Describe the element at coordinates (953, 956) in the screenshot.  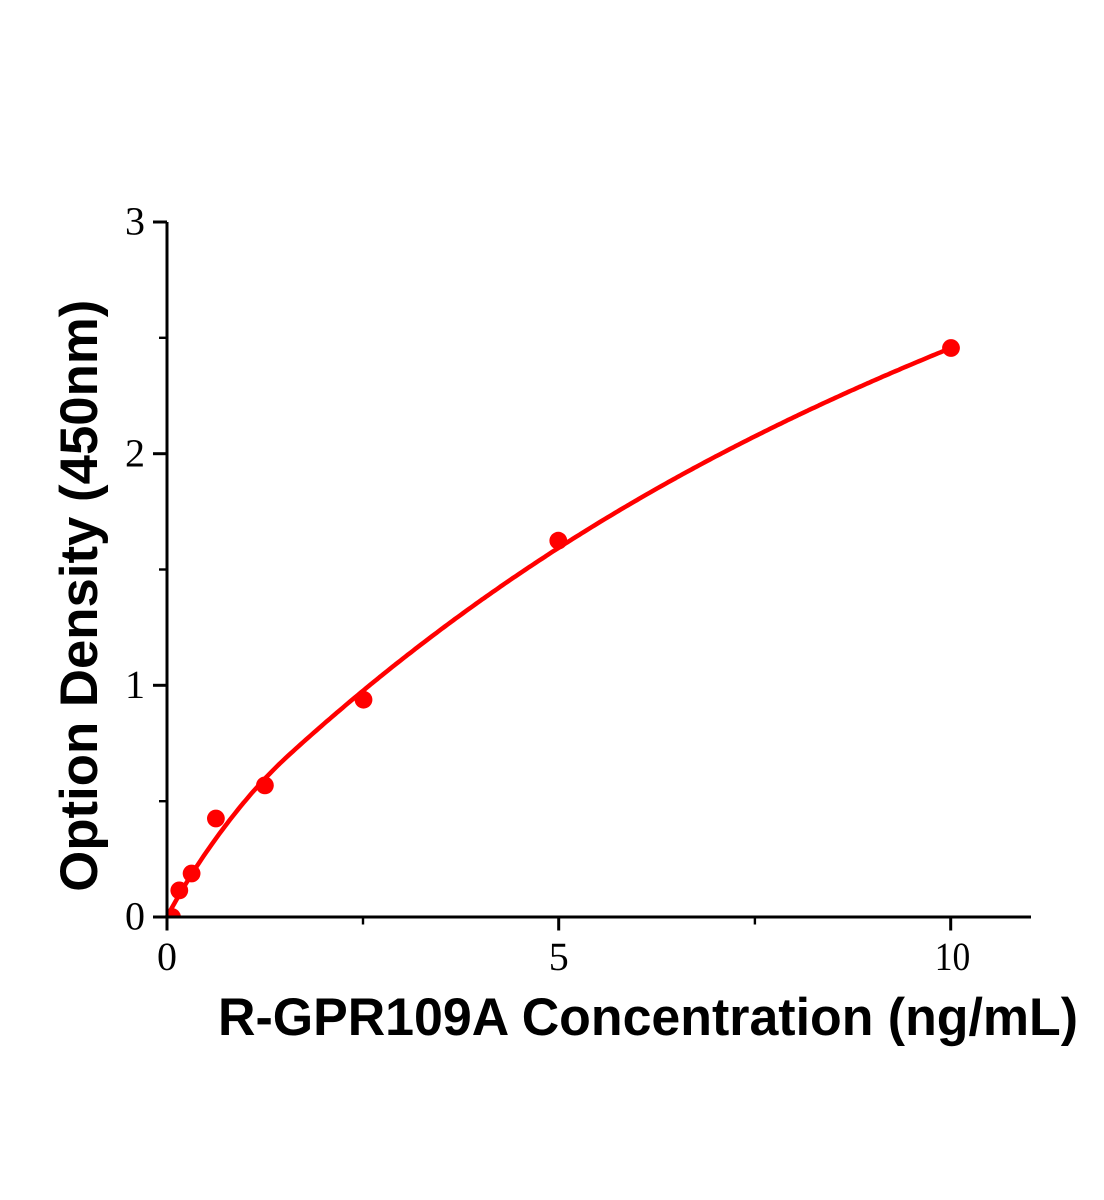
I see `svg-text: 10` at that location.